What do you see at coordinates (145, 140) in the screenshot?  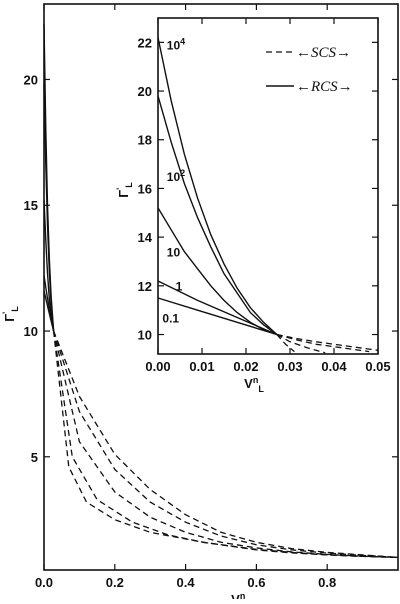 I see `inset-panel-ytick-label: 18` at bounding box center [145, 140].